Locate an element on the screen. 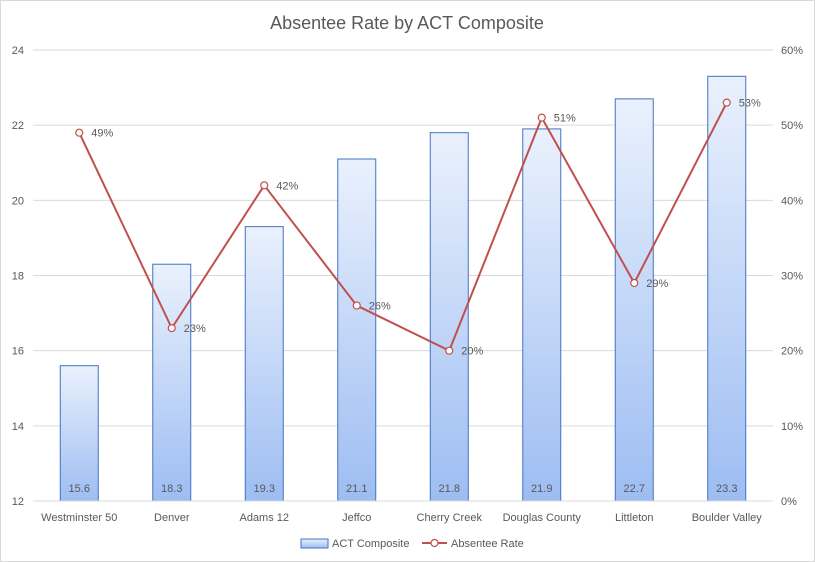 Image resolution: width=815 pixels, height=562 pixels. x-tick-label: Adams 12 is located at coordinates (264, 518).